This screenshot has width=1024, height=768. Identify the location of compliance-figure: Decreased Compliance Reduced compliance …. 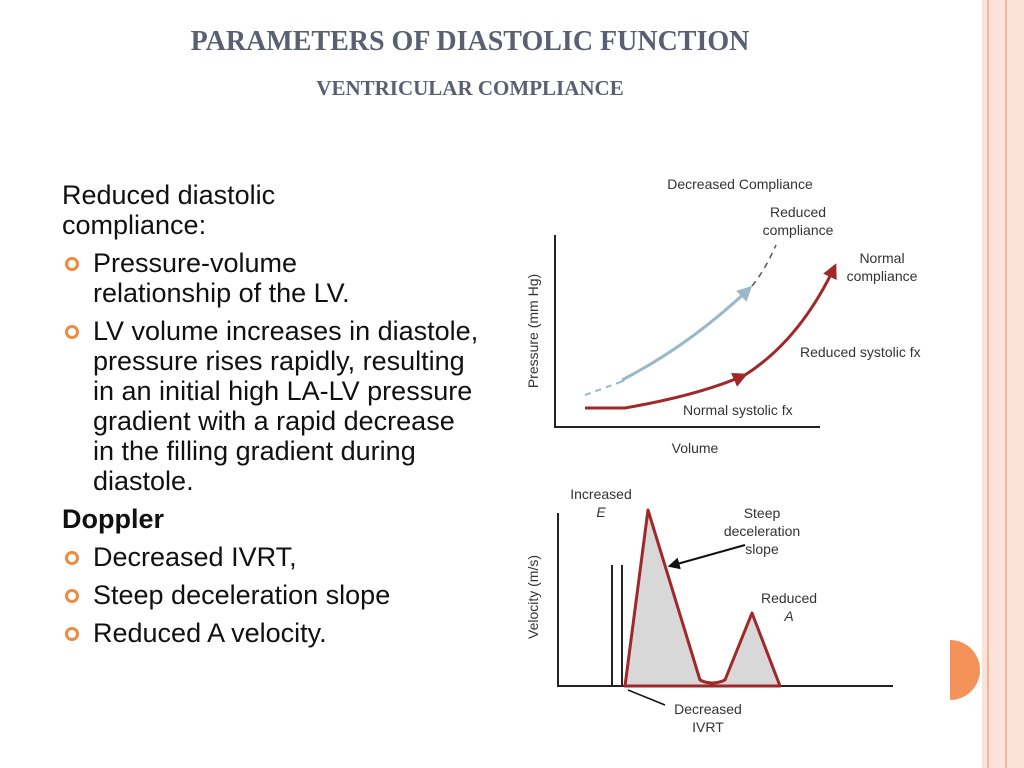
(723, 316).